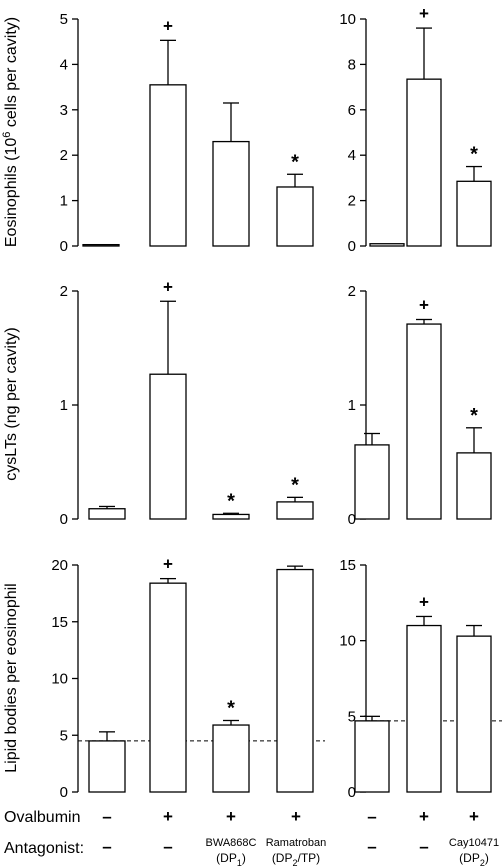  I want to click on y-tick-label: 3, so click(64, 110).